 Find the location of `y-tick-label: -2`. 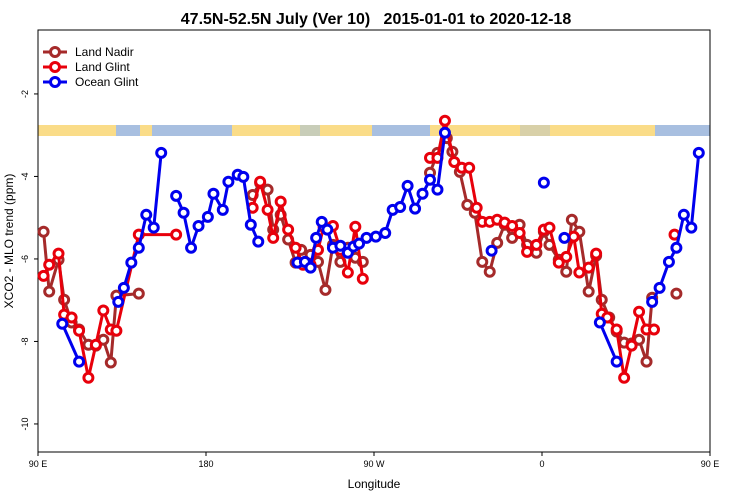

y-tick-label: -2 is located at coordinates (25, 94).